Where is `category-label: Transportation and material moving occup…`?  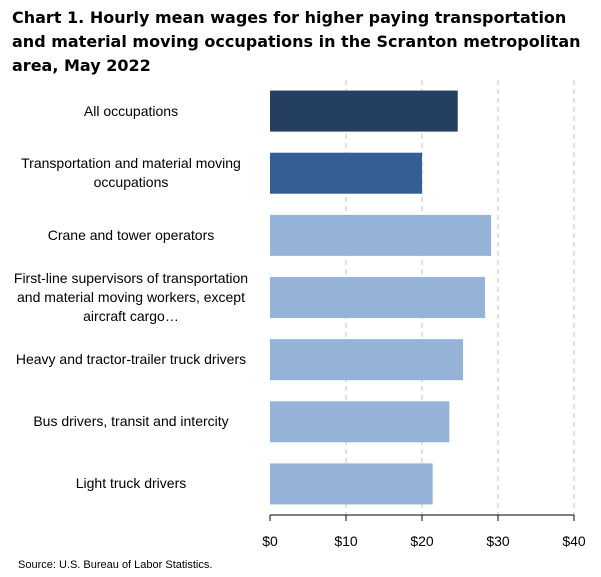
category-label: Transportation and material moving occup… is located at coordinates (131, 173).